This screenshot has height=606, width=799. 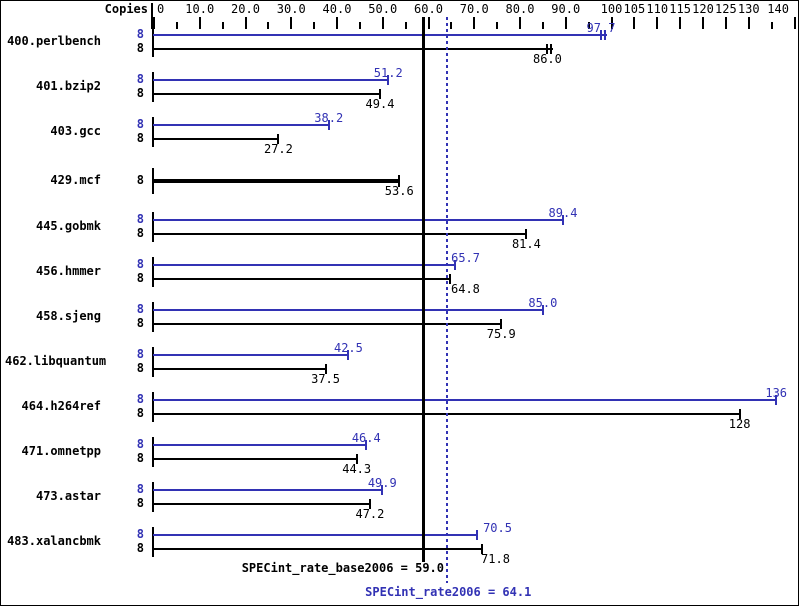 I want to click on value-label-base: 44.3, so click(x=357, y=469).